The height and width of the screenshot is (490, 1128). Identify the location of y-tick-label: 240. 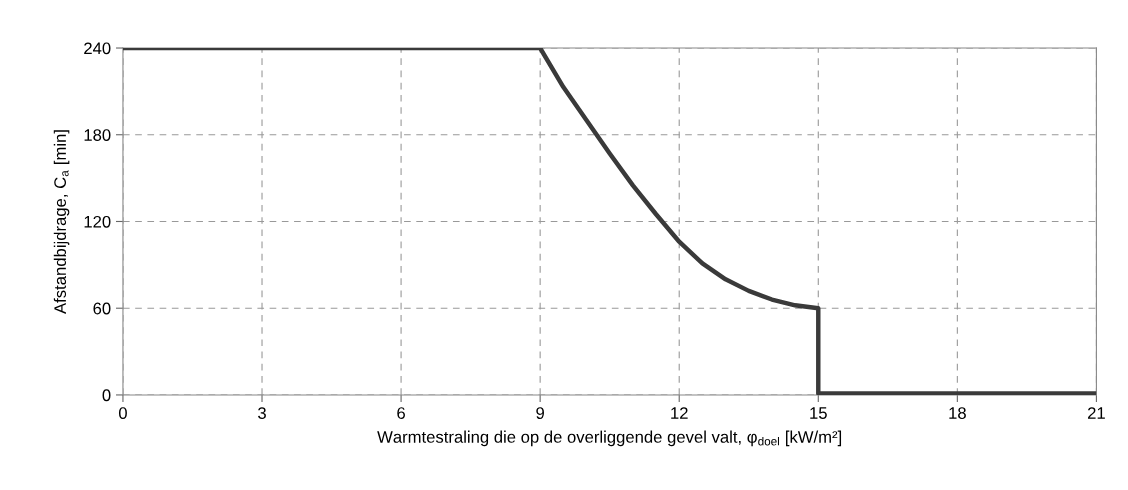
(97, 48).